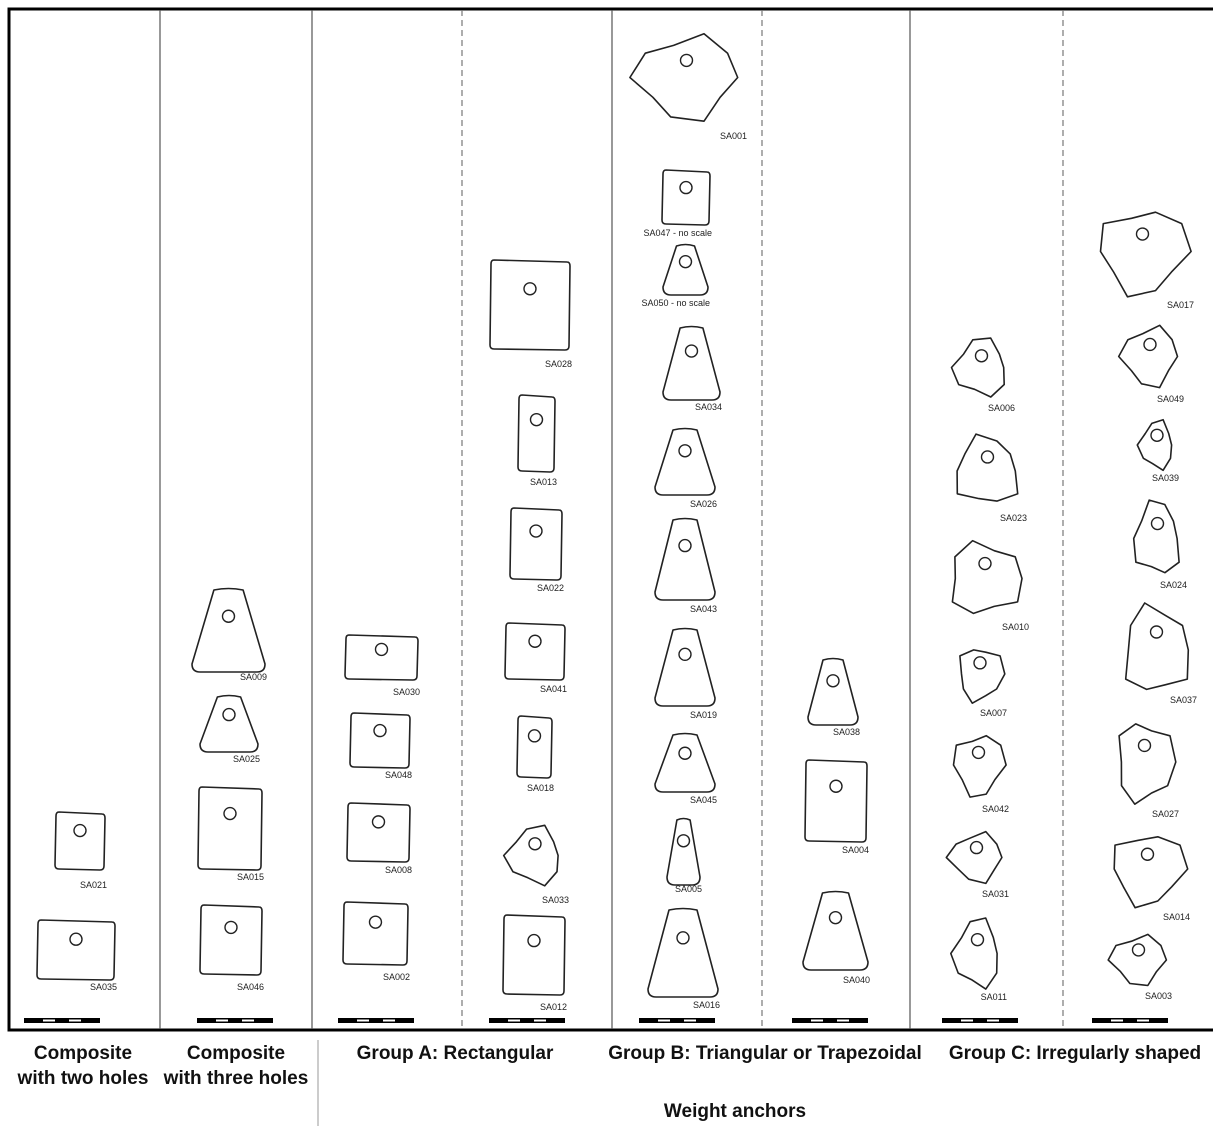 The height and width of the screenshot is (1126, 1213). I want to click on anchor-label: SA045, so click(703, 800).